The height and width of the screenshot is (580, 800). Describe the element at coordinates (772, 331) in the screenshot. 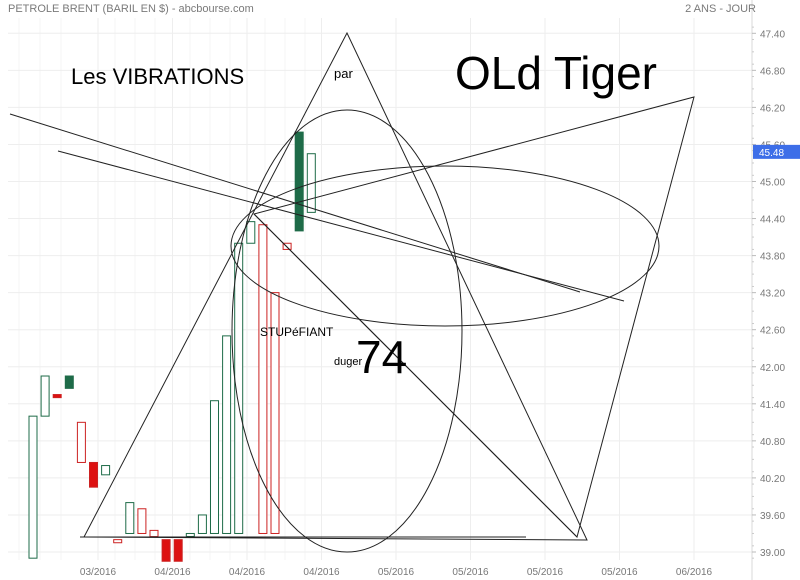

I see `y-tick-label: 42.60` at that location.